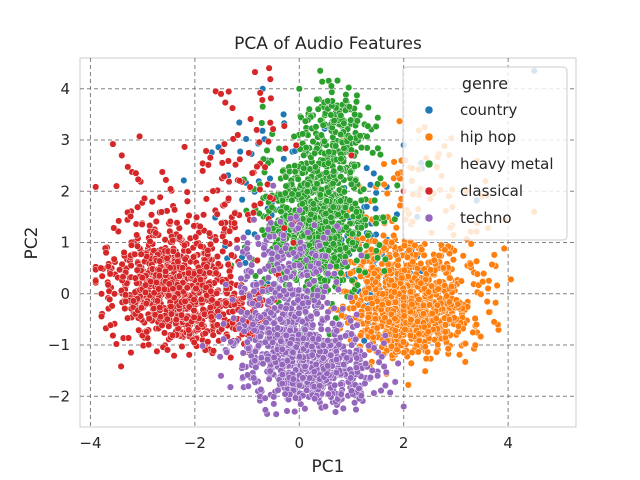 This screenshot has height=480, width=640. I want to click on y-tick-label: 0, so click(65, 294).